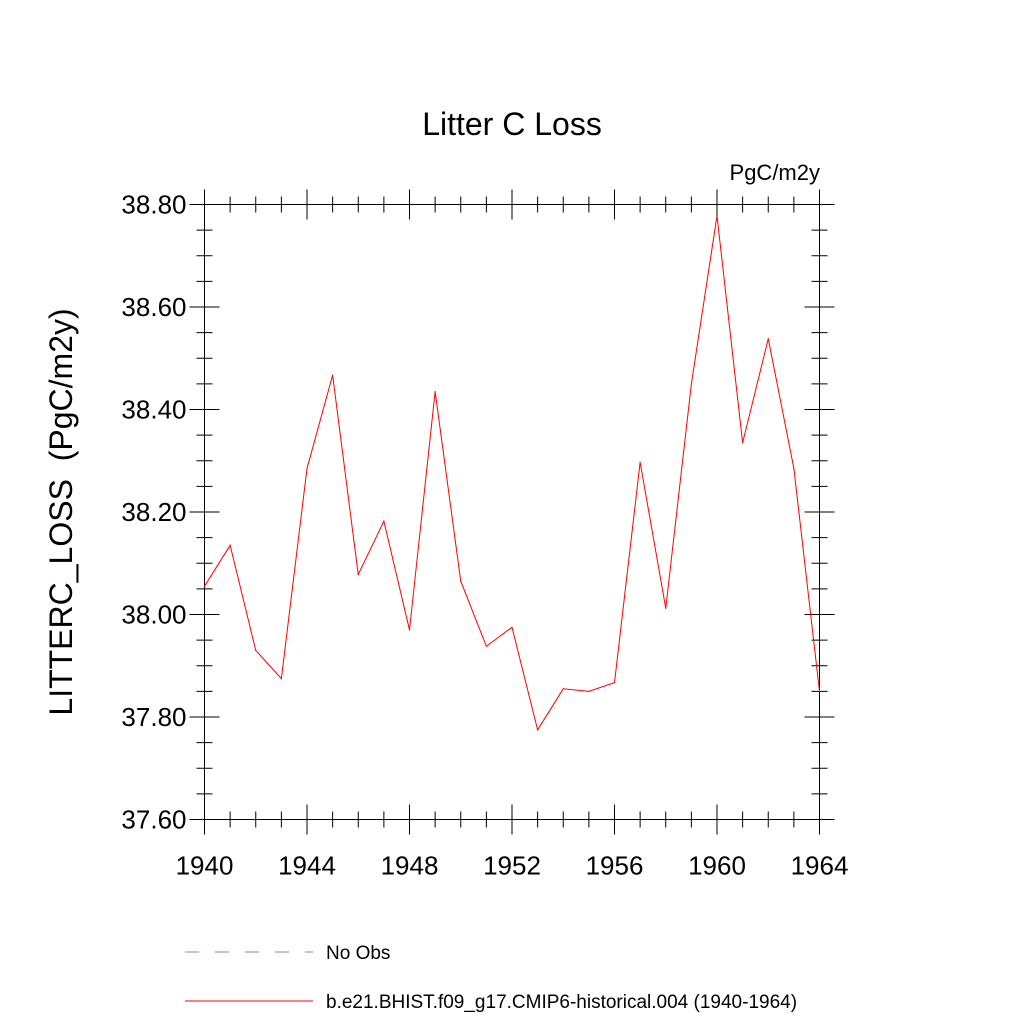 The image size is (1024, 1024). Describe the element at coordinates (153, 615) in the screenshot. I see `y-tick-label: 38.00` at that location.